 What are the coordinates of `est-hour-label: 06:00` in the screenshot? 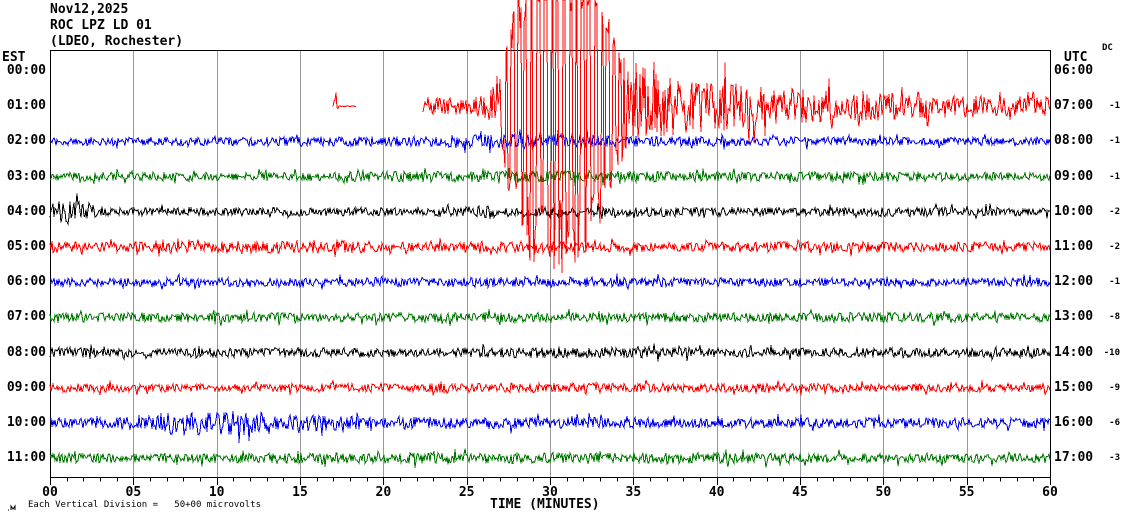 It's located at (26, 282).